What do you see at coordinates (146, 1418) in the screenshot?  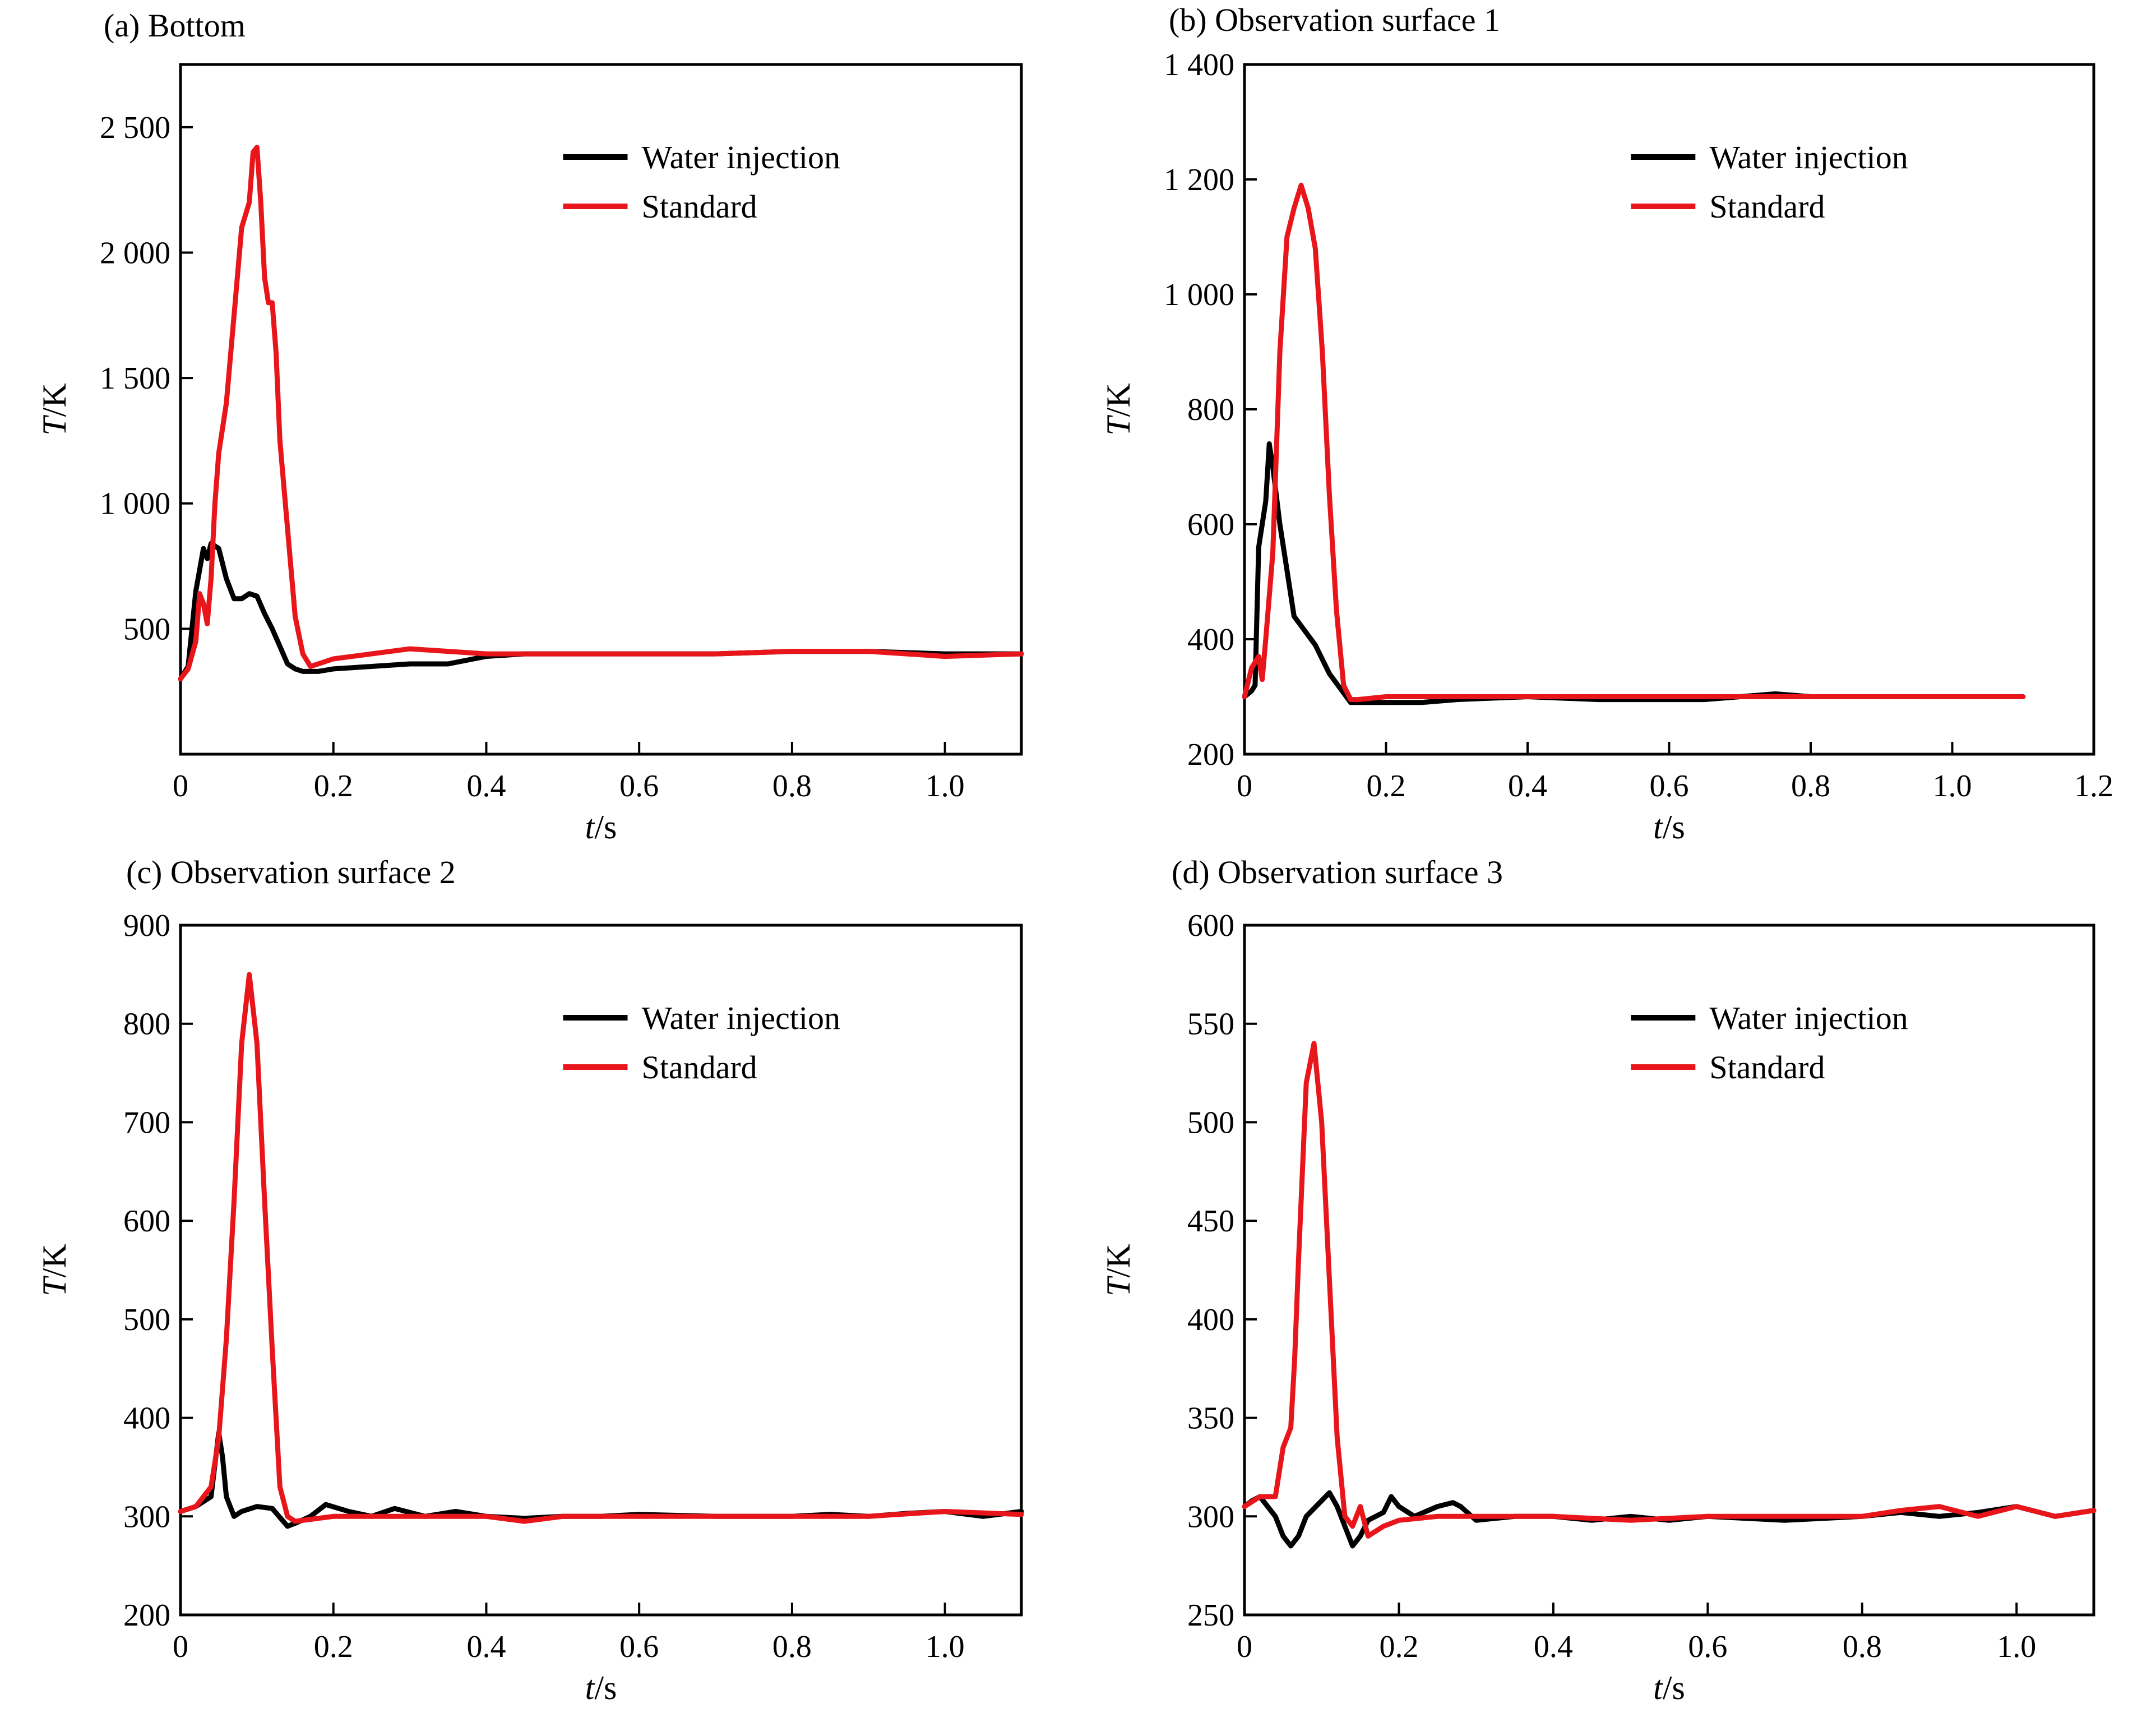 I see `panel-c-y-tick-label: 400` at bounding box center [146, 1418].